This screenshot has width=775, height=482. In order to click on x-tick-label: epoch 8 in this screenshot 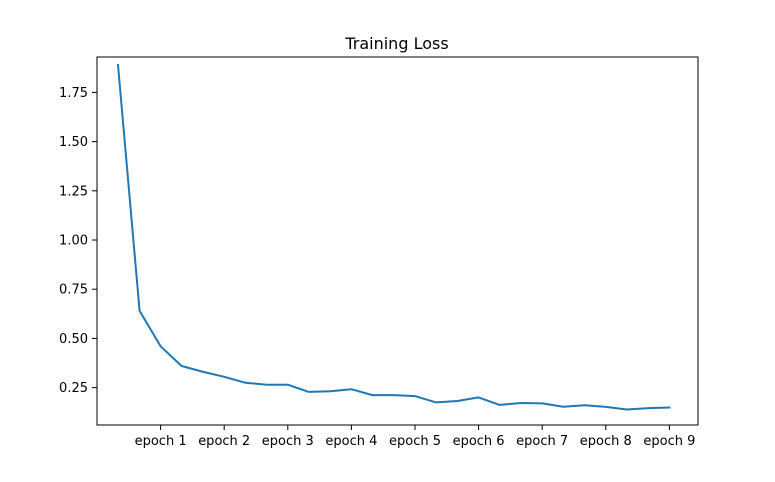, I will do `click(606, 441)`.